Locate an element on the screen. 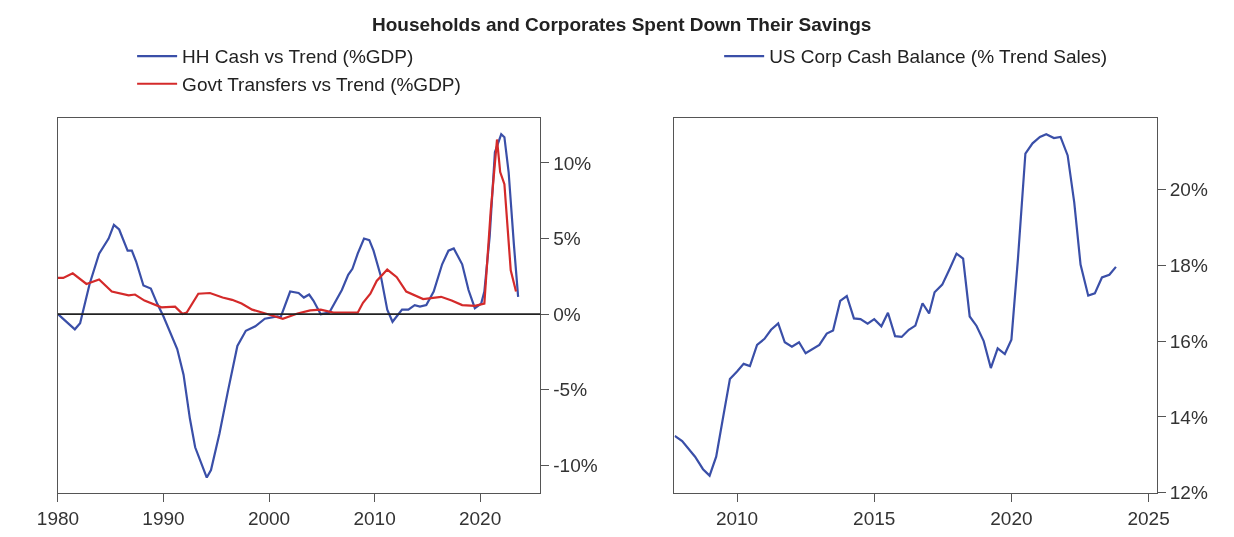 Image resolution: width=1234 pixels, height=537 pixels. y-tick-label: 18% is located at coordinates (1188, 265).